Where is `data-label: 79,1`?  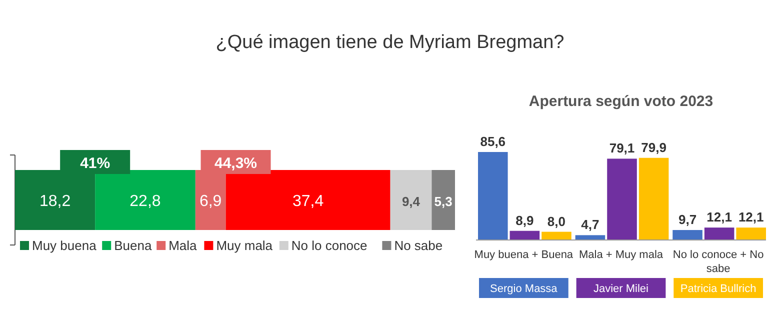
data-label: 79,1 is located at coordinates (622, 148).